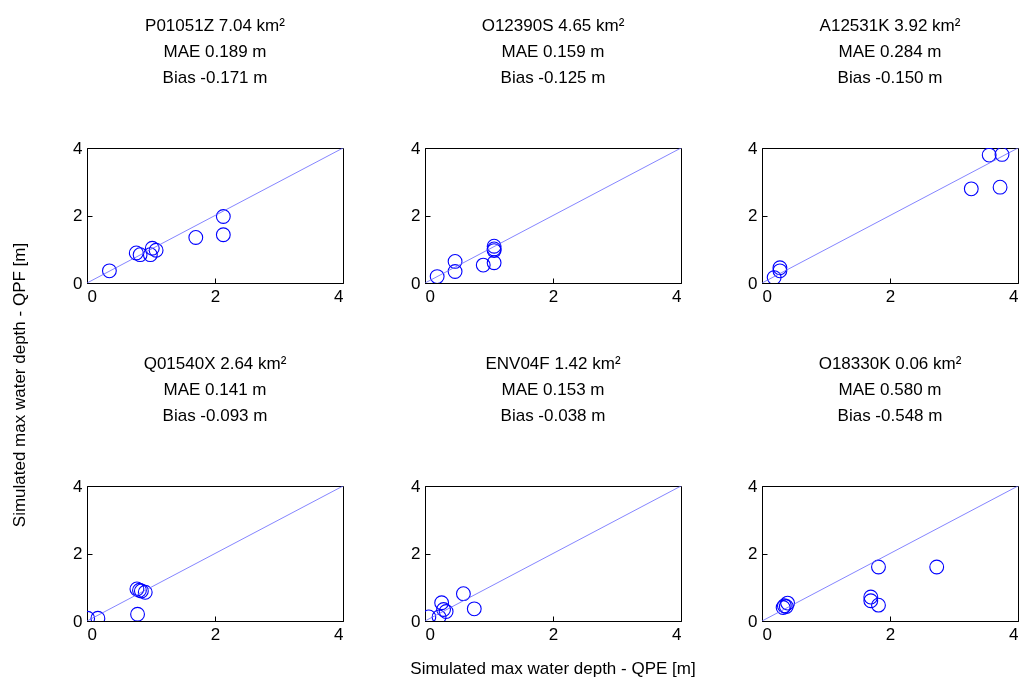 The image size is (1028, 688). Describe the element at coordinates (215, 51) in the screenshot. I see `chart-title: P01051Z 7.04 km² MAE 0.189 m Bias -0.171 m` at that location.